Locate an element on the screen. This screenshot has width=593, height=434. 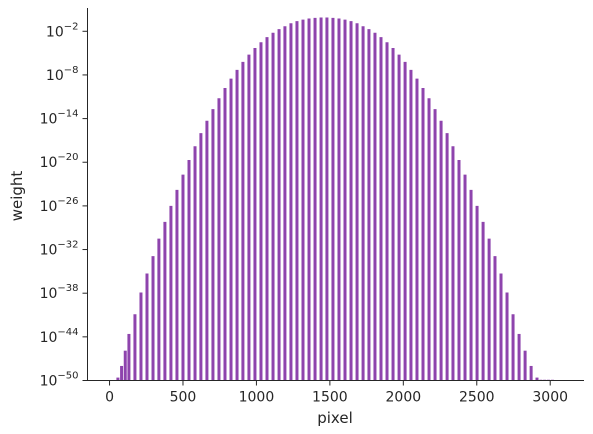
x-tick-label: 2000 is located at coordinates (404, 398).